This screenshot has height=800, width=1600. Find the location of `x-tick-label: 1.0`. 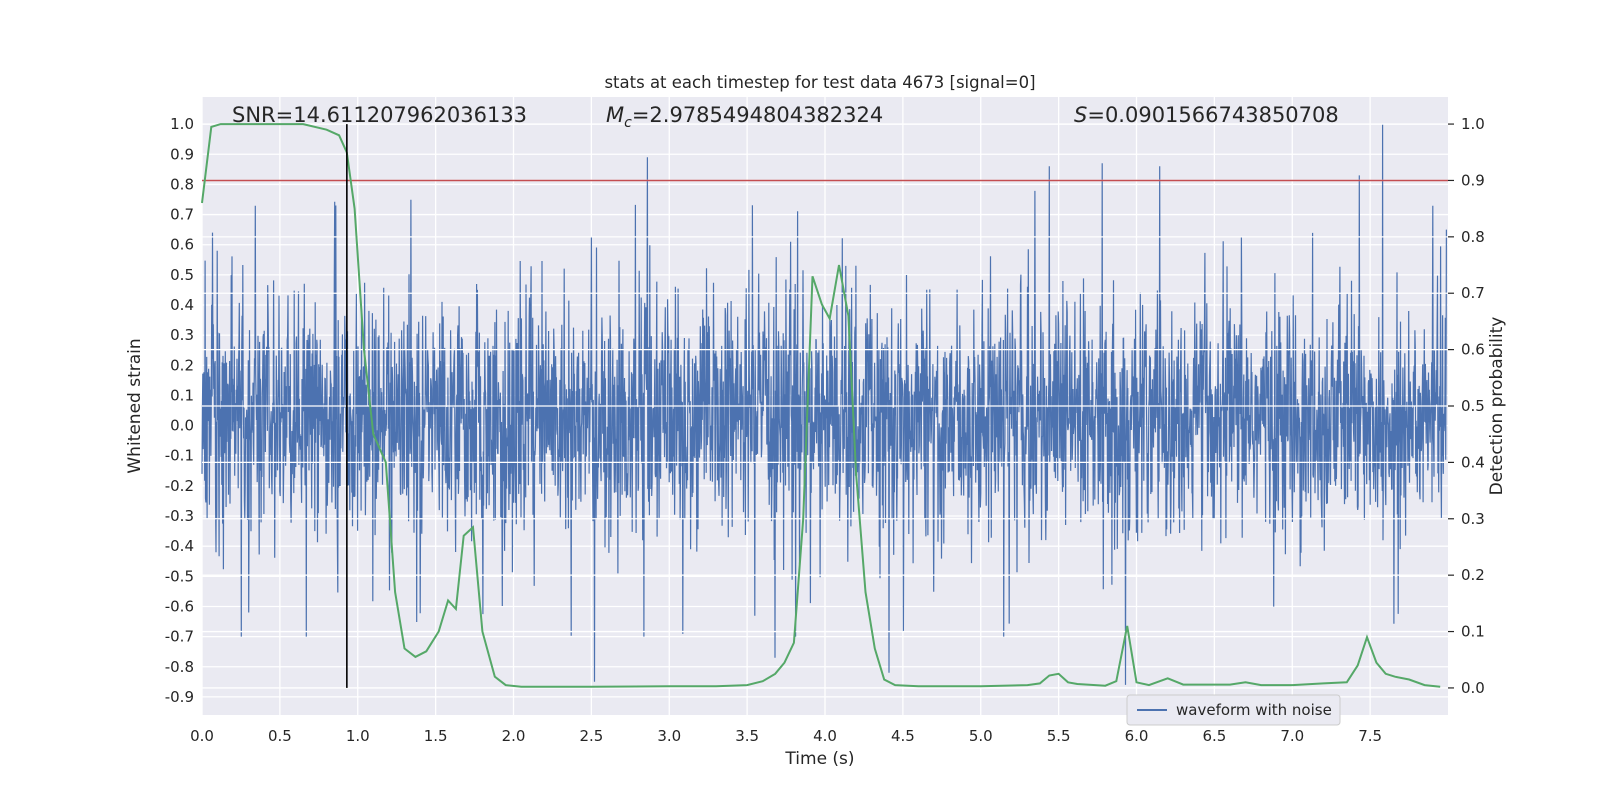

x-tick-label: 1.0 is located at coordinates (358, 736).